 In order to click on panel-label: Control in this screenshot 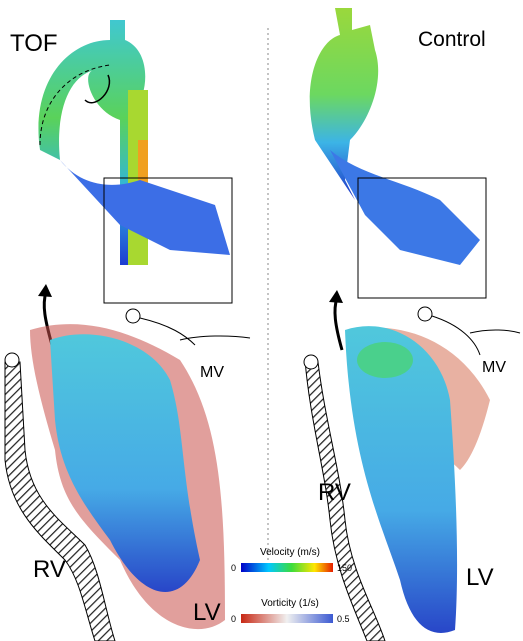, I will do `click(452, 39)`.